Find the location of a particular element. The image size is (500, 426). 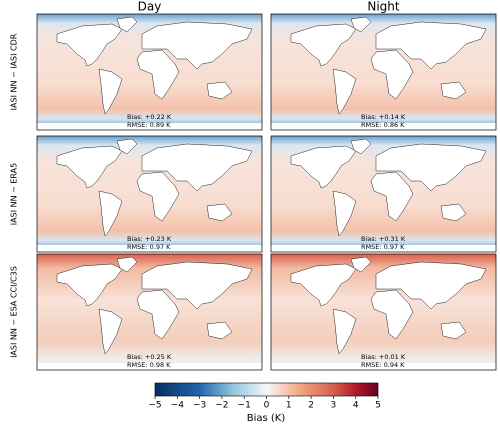

colorbar-tick-label: −5 is located at coordinates (154, 406).